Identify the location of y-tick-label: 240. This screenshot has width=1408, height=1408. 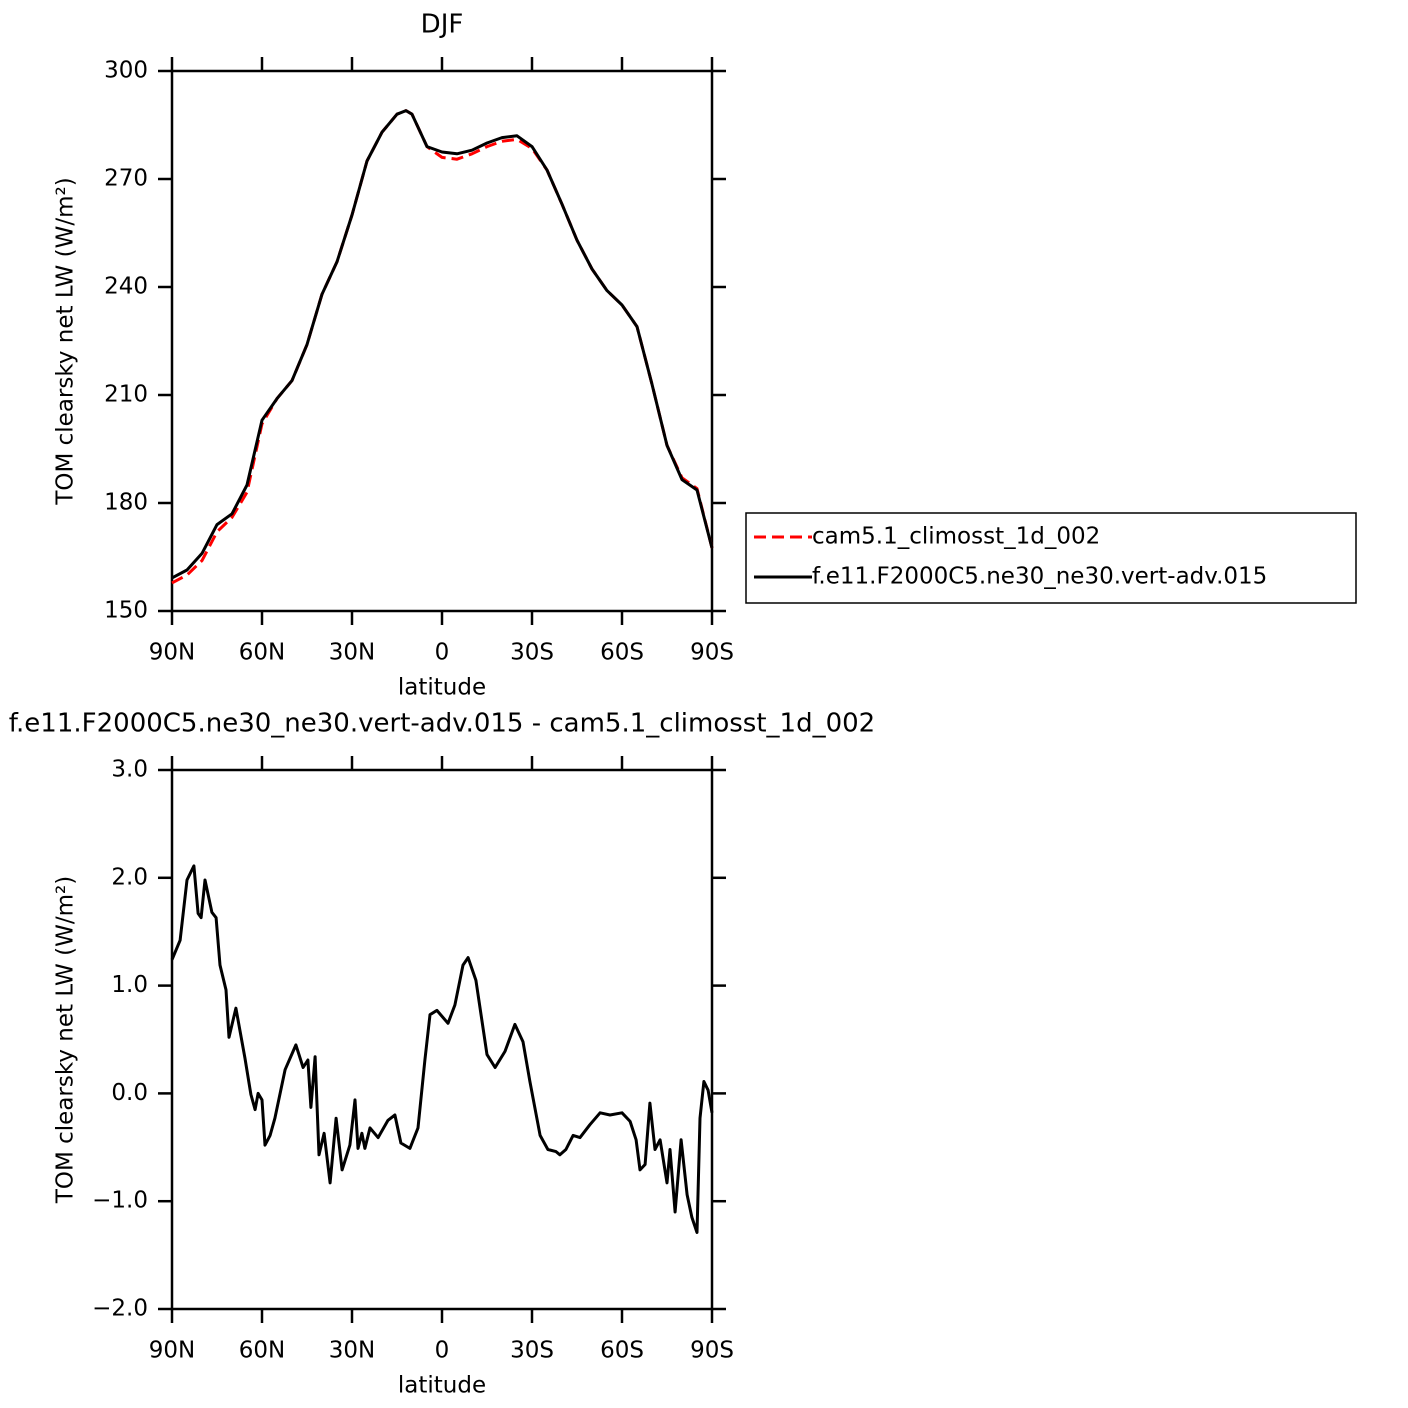
(126, 287).